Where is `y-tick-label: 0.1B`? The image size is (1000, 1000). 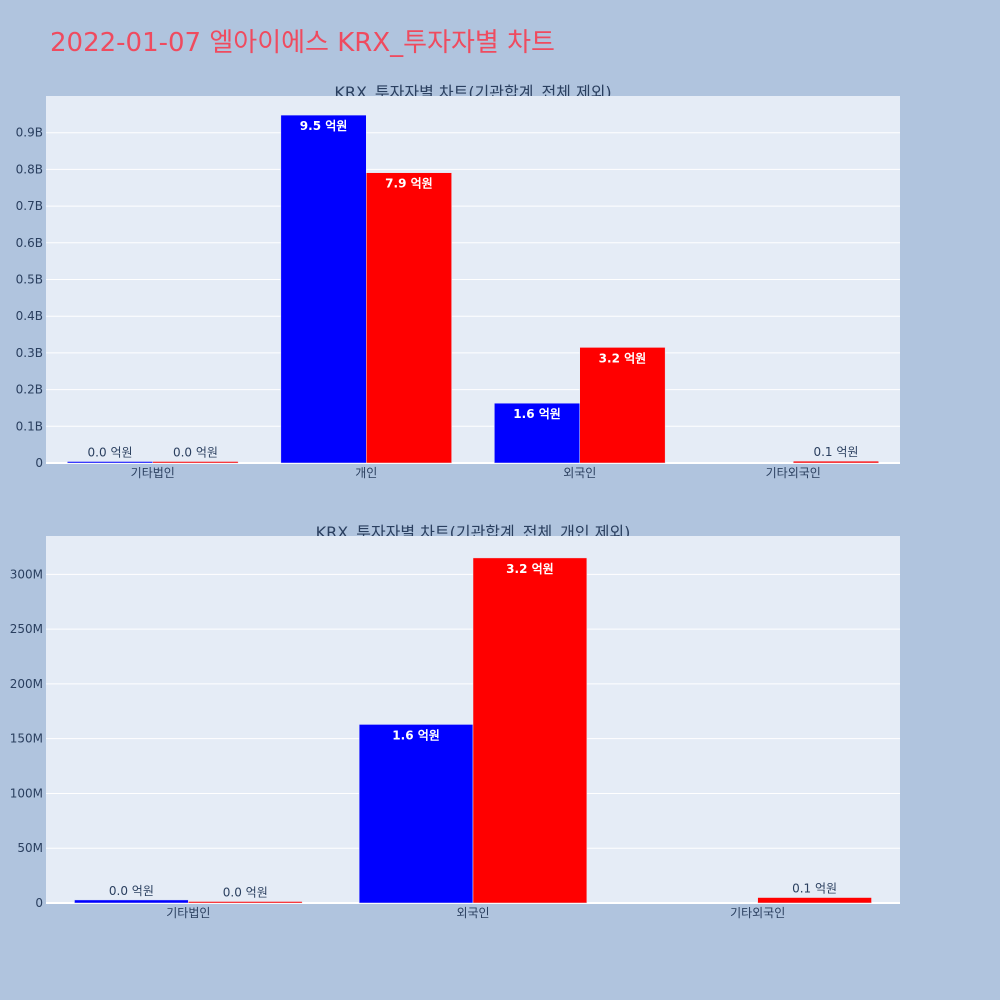 y-tick-label: 0.1B is located at coordinates (29, 426).